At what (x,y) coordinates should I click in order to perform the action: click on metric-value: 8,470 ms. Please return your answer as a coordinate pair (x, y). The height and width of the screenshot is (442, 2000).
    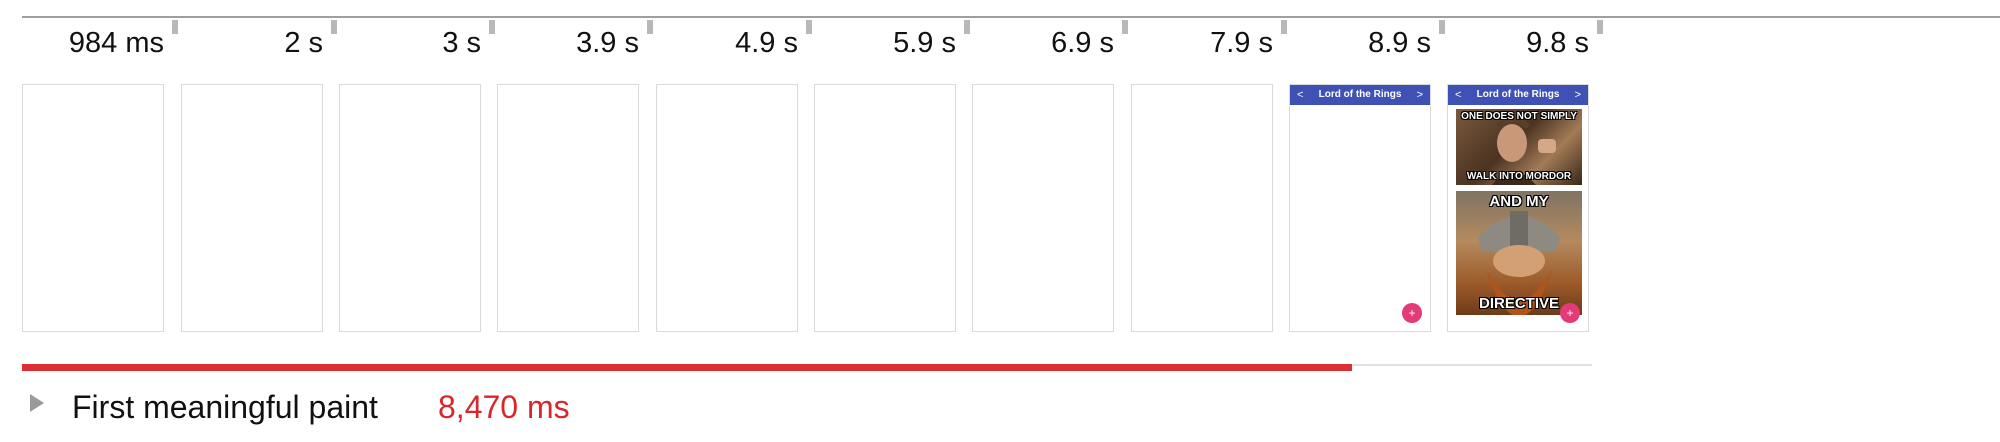
    Looking at the image, I should click on (504, 407).